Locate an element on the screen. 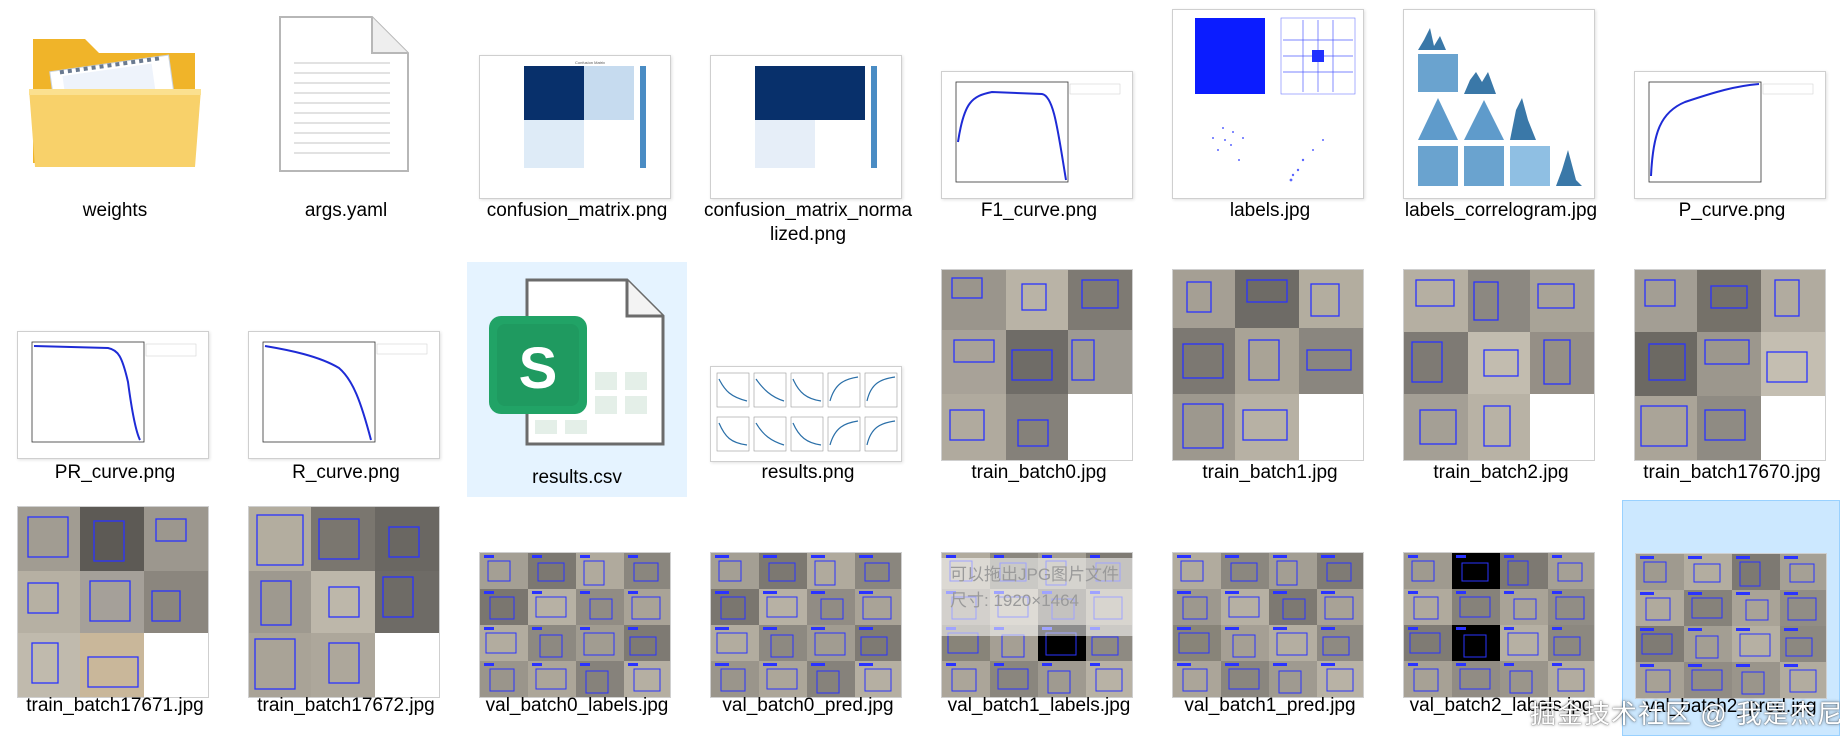  file-name: confusion_matrix.png is located at coordinates (577, 210).